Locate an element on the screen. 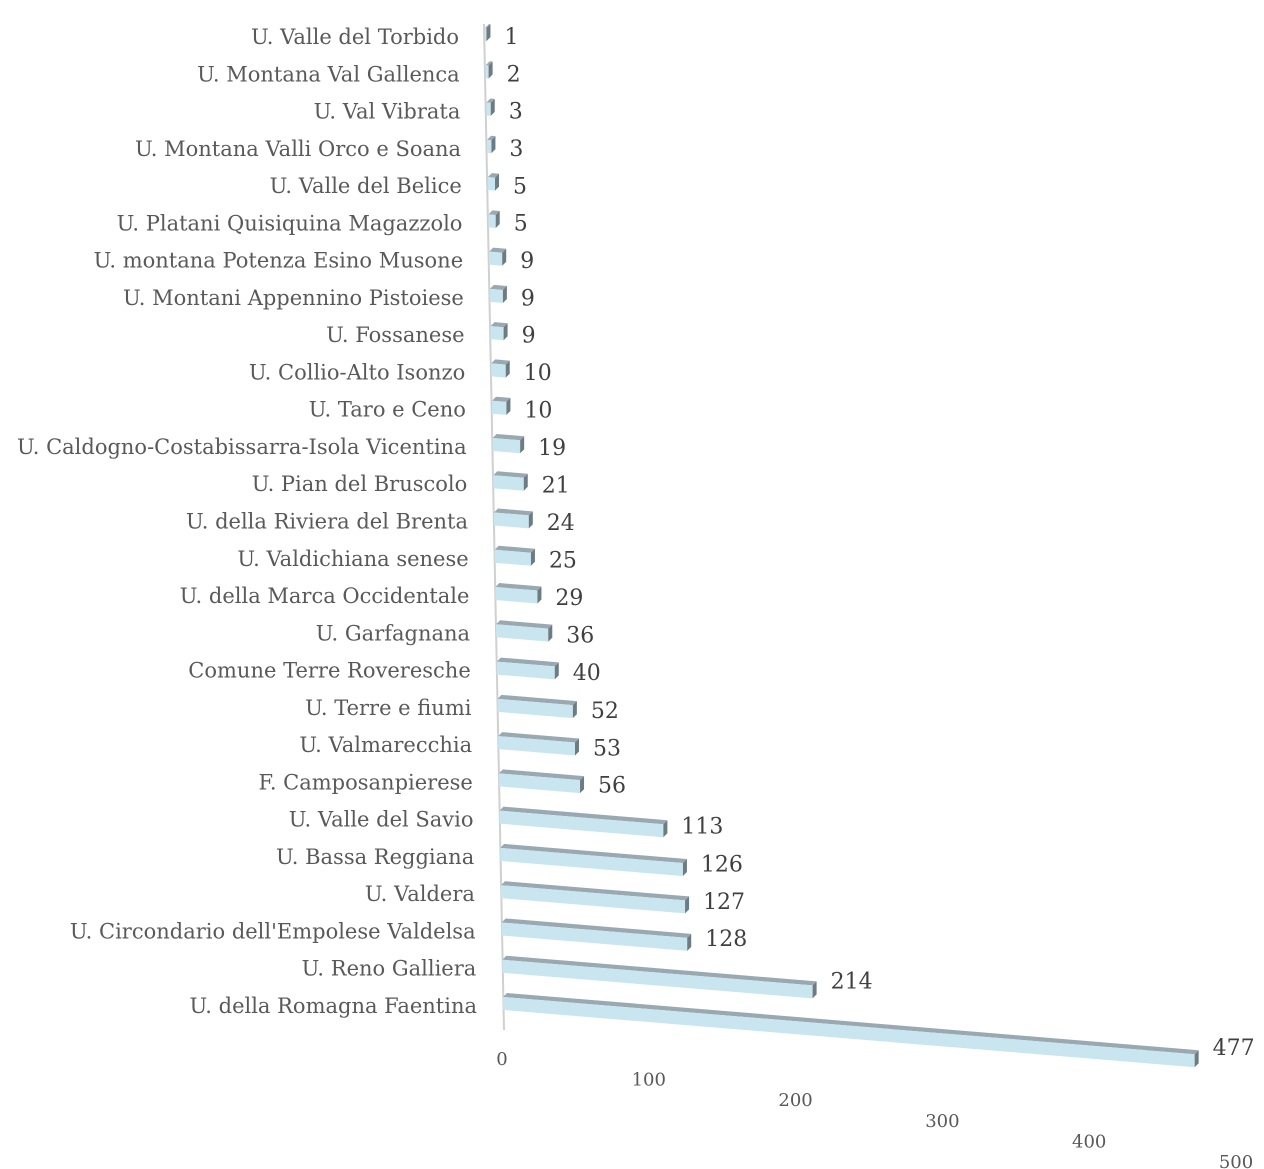 The image size is (1264, 1169). value-label: 36 is located at coordinates (580, 635).